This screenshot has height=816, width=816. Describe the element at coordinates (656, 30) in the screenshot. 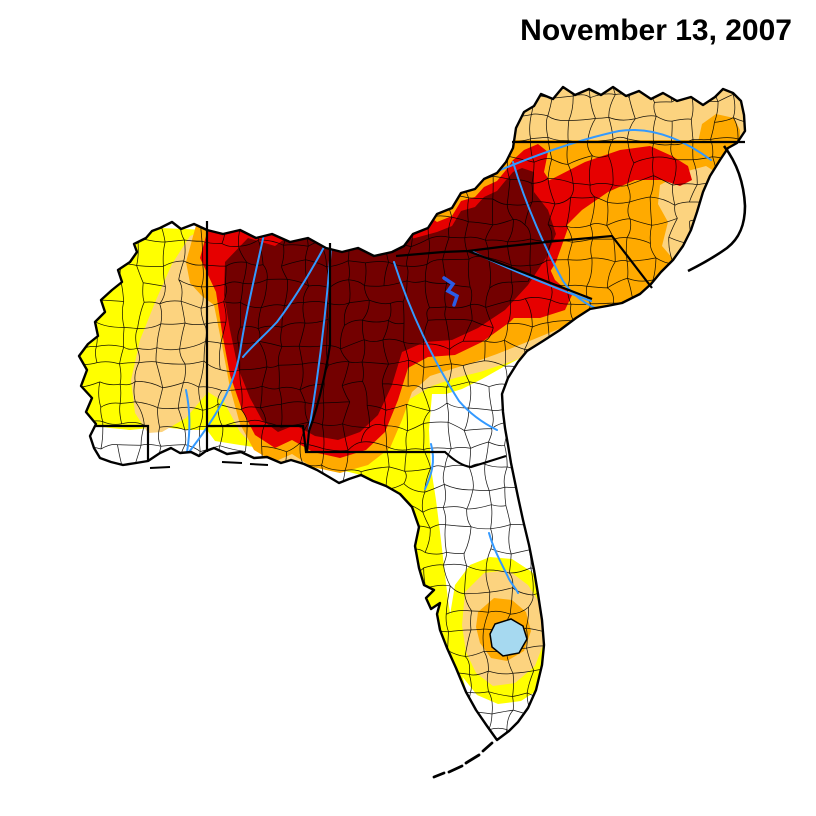

I see `date-label: November 13, 2007` at that location.